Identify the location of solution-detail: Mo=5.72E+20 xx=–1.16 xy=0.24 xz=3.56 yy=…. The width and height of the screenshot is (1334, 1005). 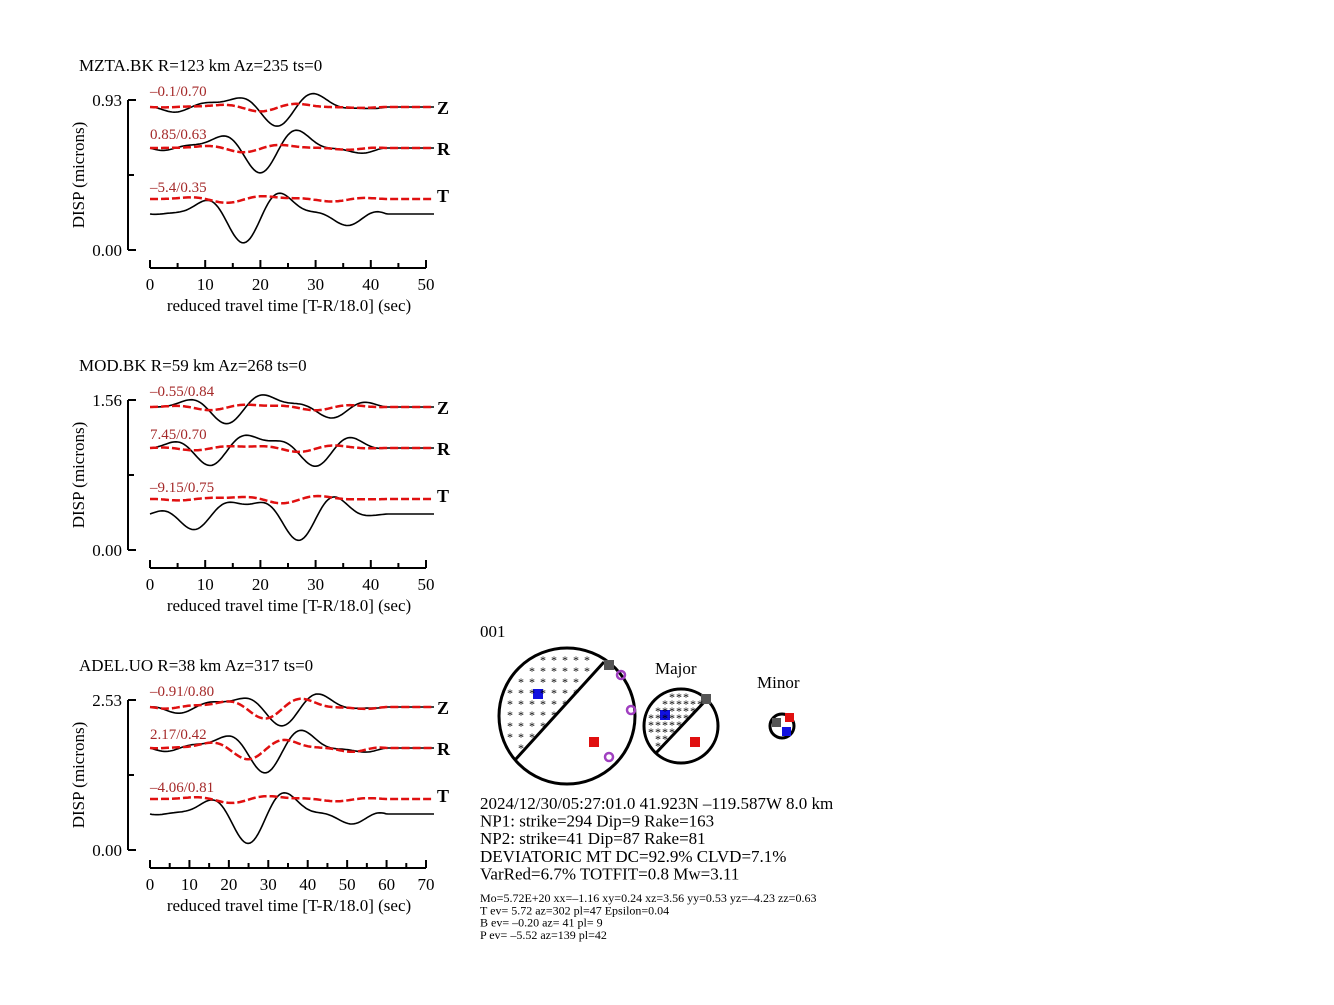
(648, 898).